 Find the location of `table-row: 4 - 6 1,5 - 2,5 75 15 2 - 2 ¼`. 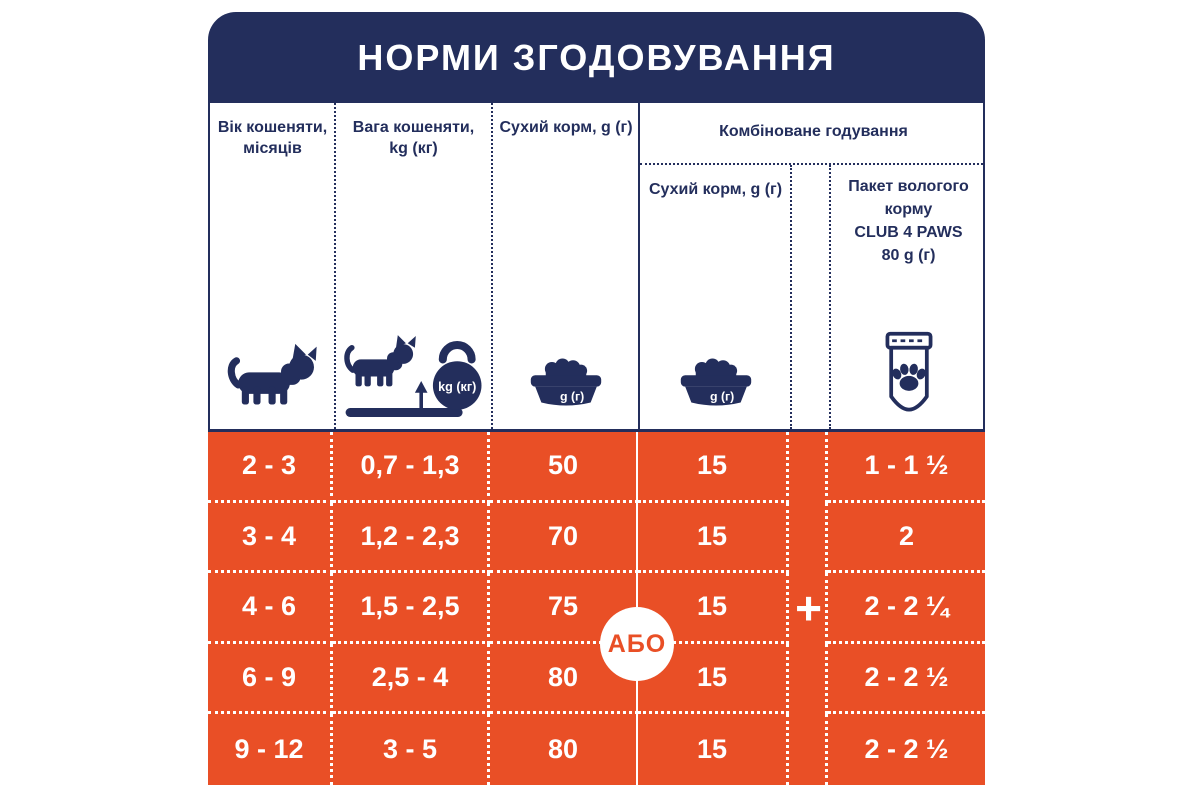

table-row: 4 - 6 1,5 - 2,5 75 15 2 - 2 ¼ is located at coordinates (596, 608).